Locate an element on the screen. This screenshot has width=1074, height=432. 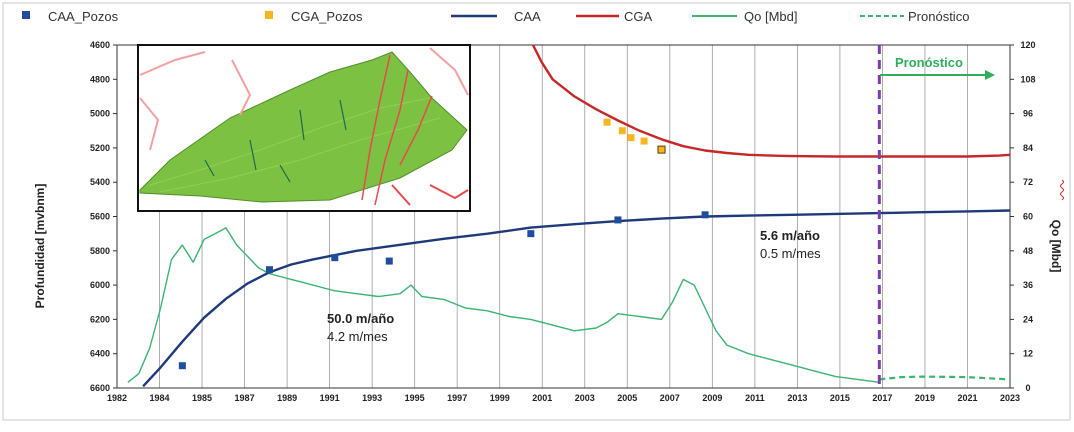
y-left-tick-label: 5400 is located at coordinates (100, 182).